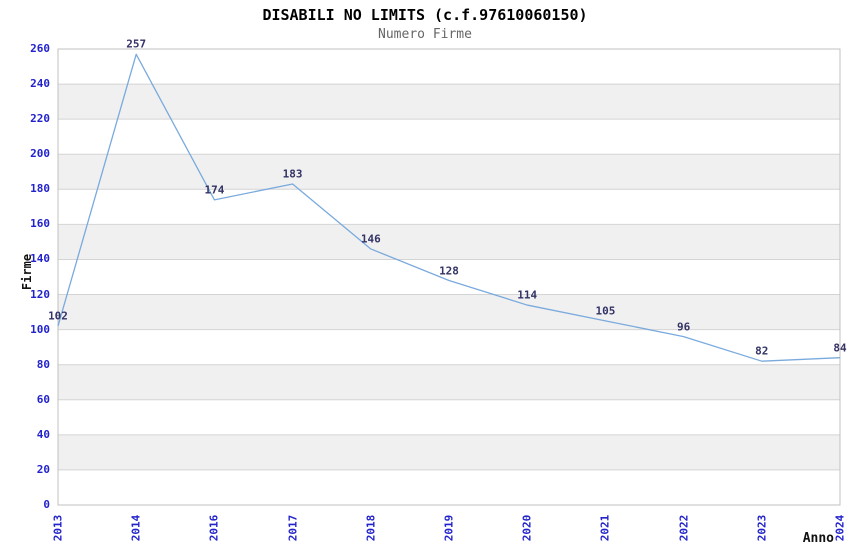 The height and width of the screenshot is (550, 850). I want to click on x-tick-label: 2023, so click(762, 528).